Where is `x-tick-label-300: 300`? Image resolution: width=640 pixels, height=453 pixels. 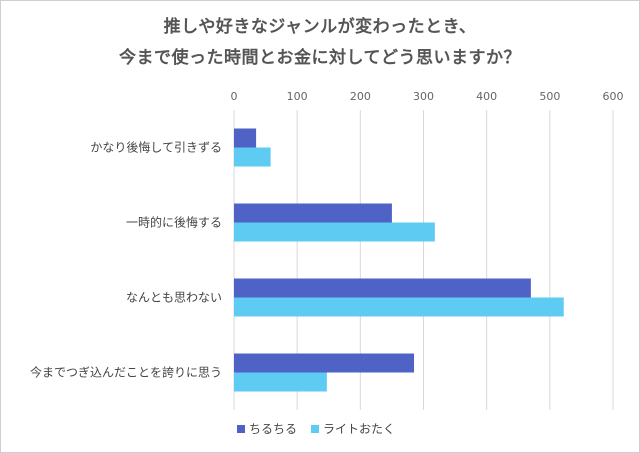 x-tick-label-300: 300 is located at coordinates (423, 96).